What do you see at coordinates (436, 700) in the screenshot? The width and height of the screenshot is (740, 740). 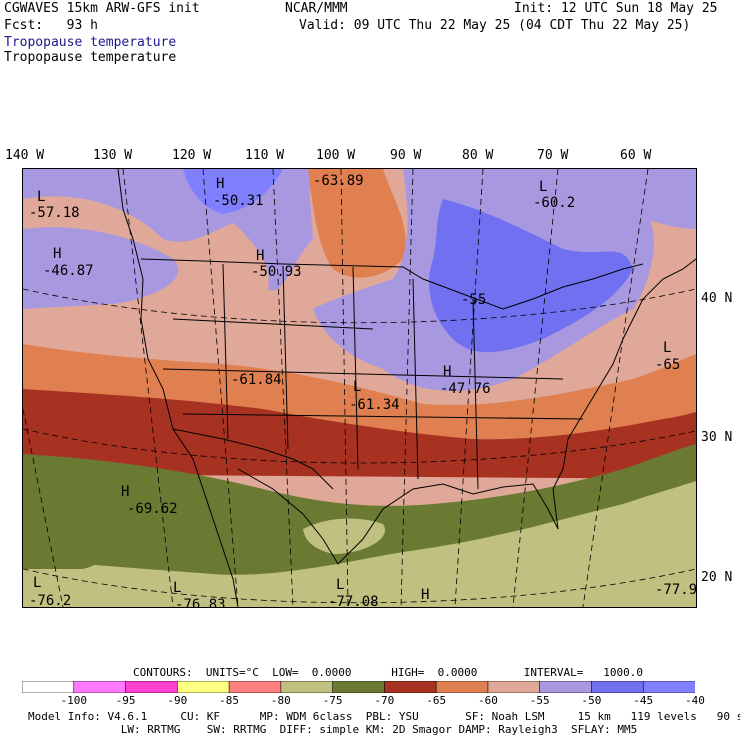 I see `legend-tick-label: -65` at bounding box center [436, 700].